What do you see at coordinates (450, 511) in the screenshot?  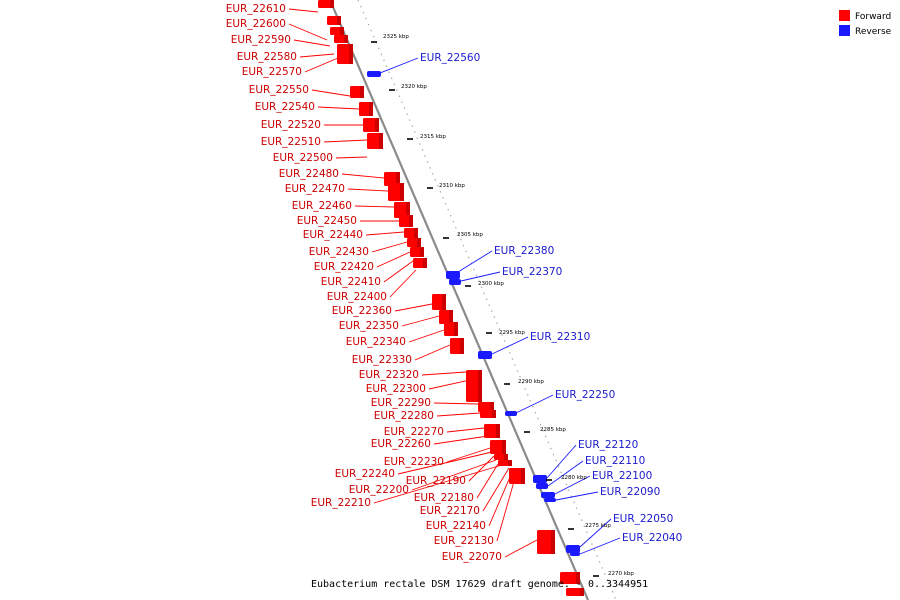 I see `forward-gene-label: EUR_22170` at bounding box center [450, 511].